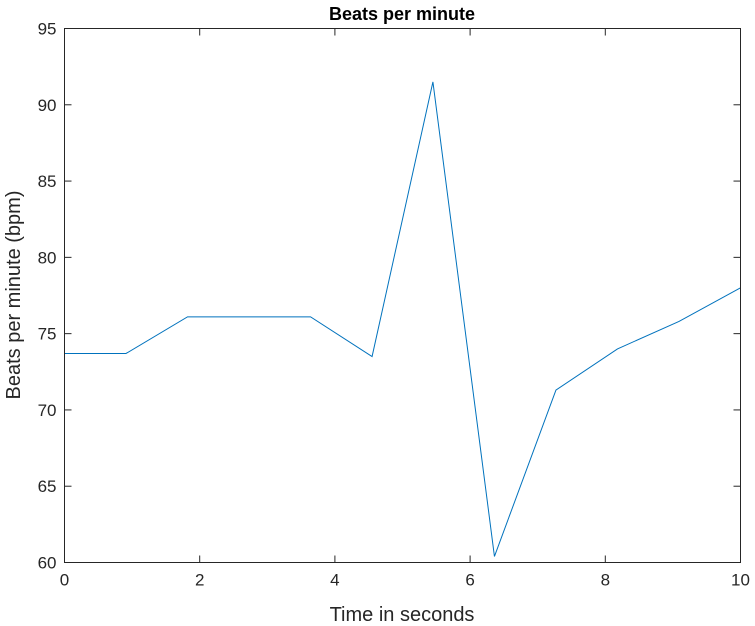  Describe the element at coordinates (14, 295) in the screenshot. I see `y-axis-label: Beats per minute (bpm)` at that location.